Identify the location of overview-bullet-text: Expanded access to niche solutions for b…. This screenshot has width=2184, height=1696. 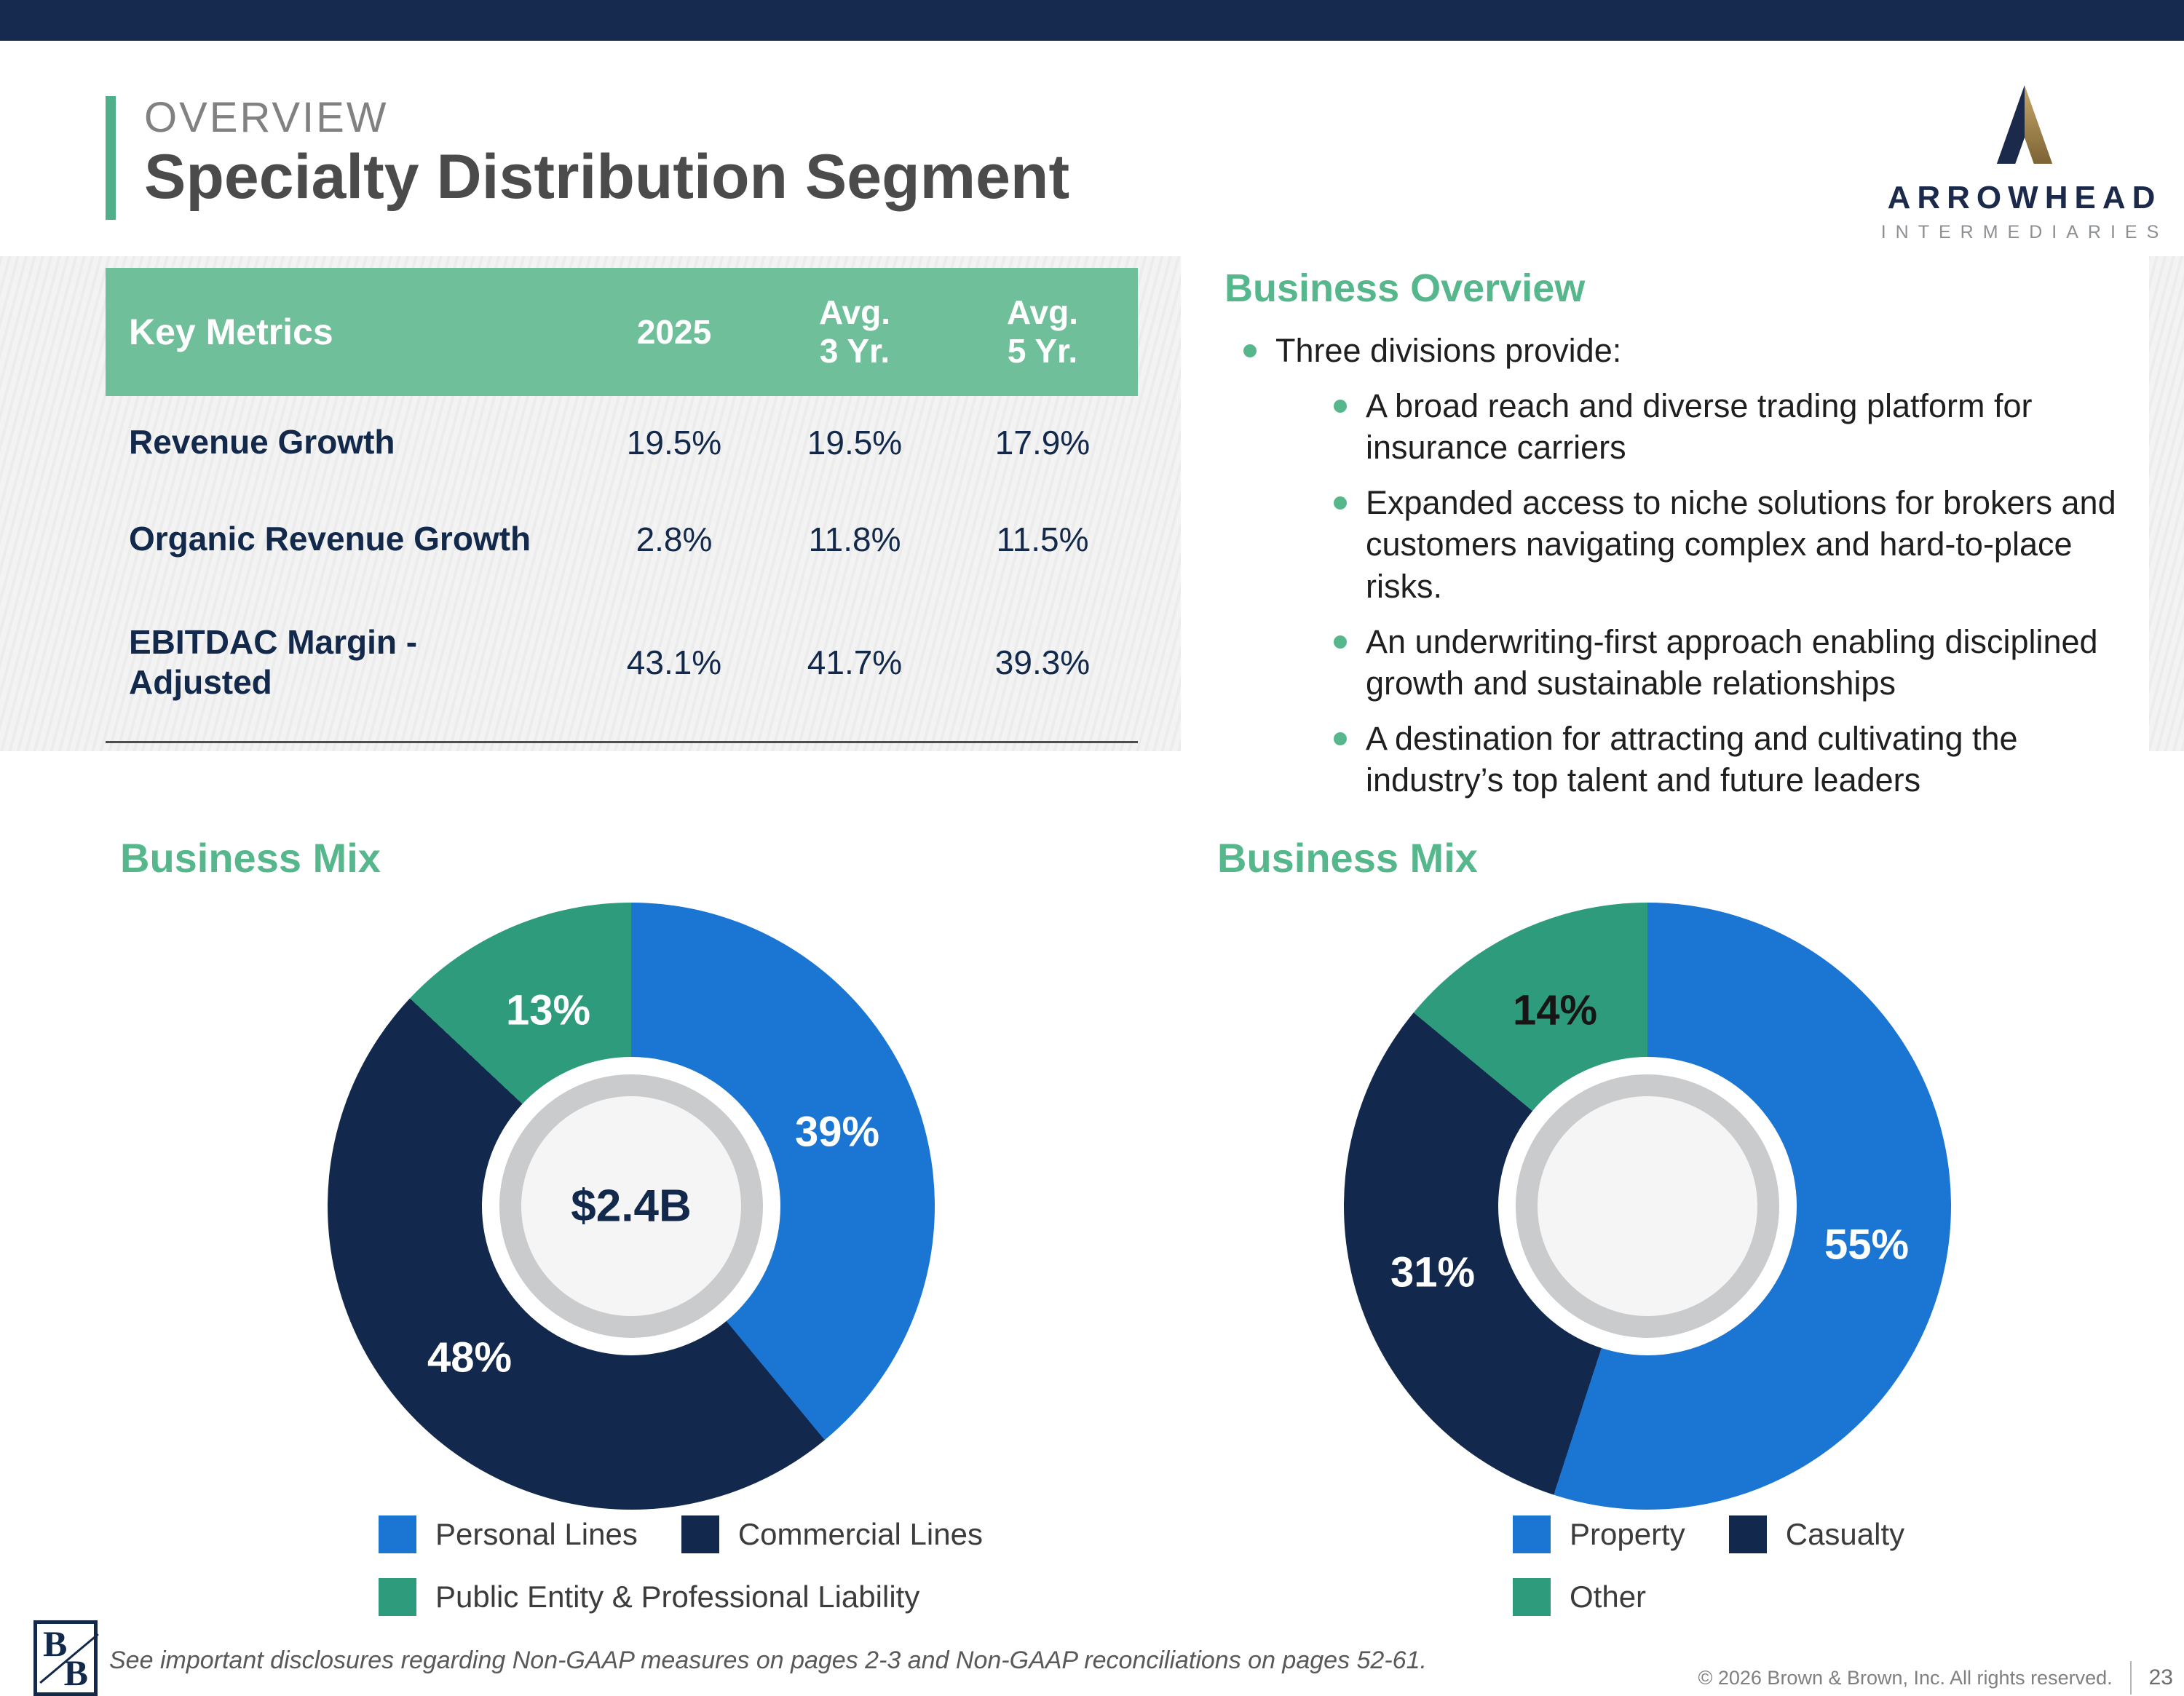
(1741, 544).